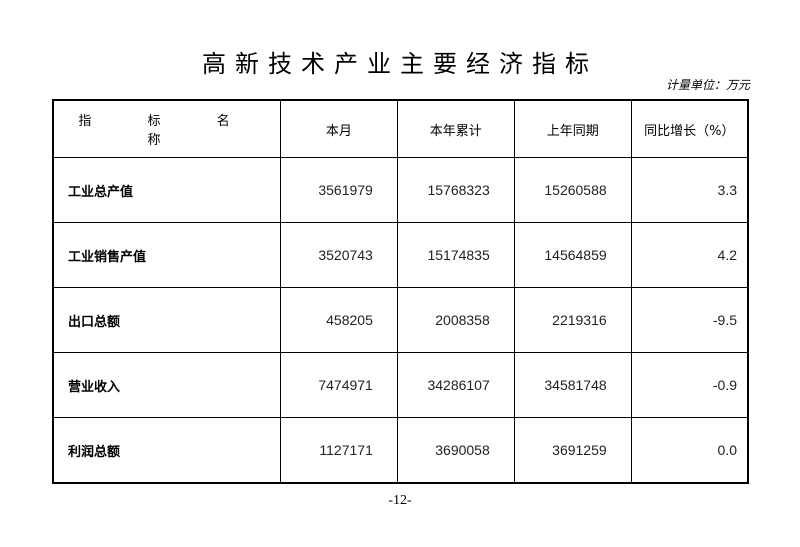  I want to click on cell-ytd: 15768323, so click(455, 190).